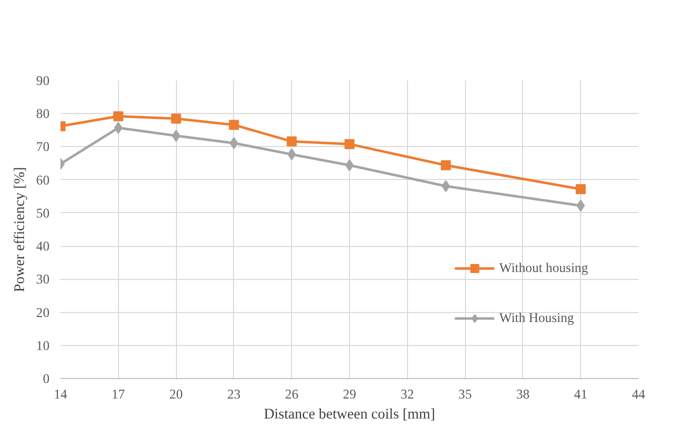 This screenshot has height=425, width=676. What do you see at coordinates (581, 394) in the screenshot?
I see `x-tick-label: 41` at bounding box center [581, 394].